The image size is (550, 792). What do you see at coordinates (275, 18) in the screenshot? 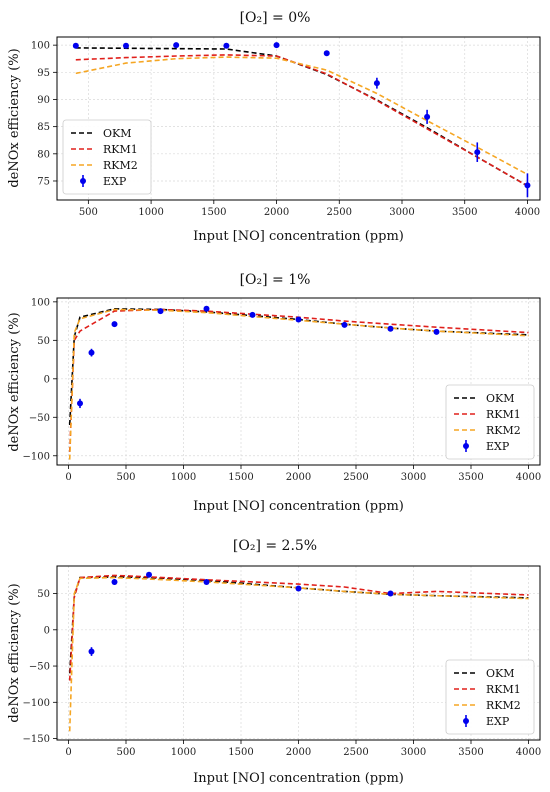
I see `chart-title: [O₂] = 0%` at bounding box center [275, 18].